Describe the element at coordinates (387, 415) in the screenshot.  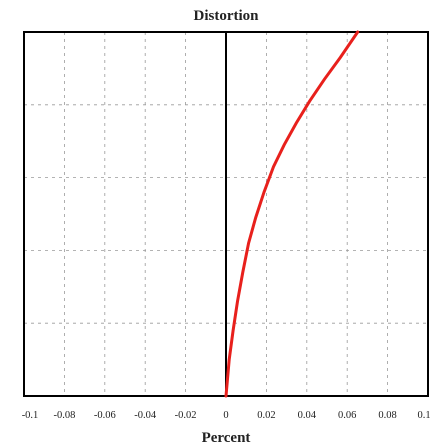
I see `x-tick-label-9: 0.08` at that location.